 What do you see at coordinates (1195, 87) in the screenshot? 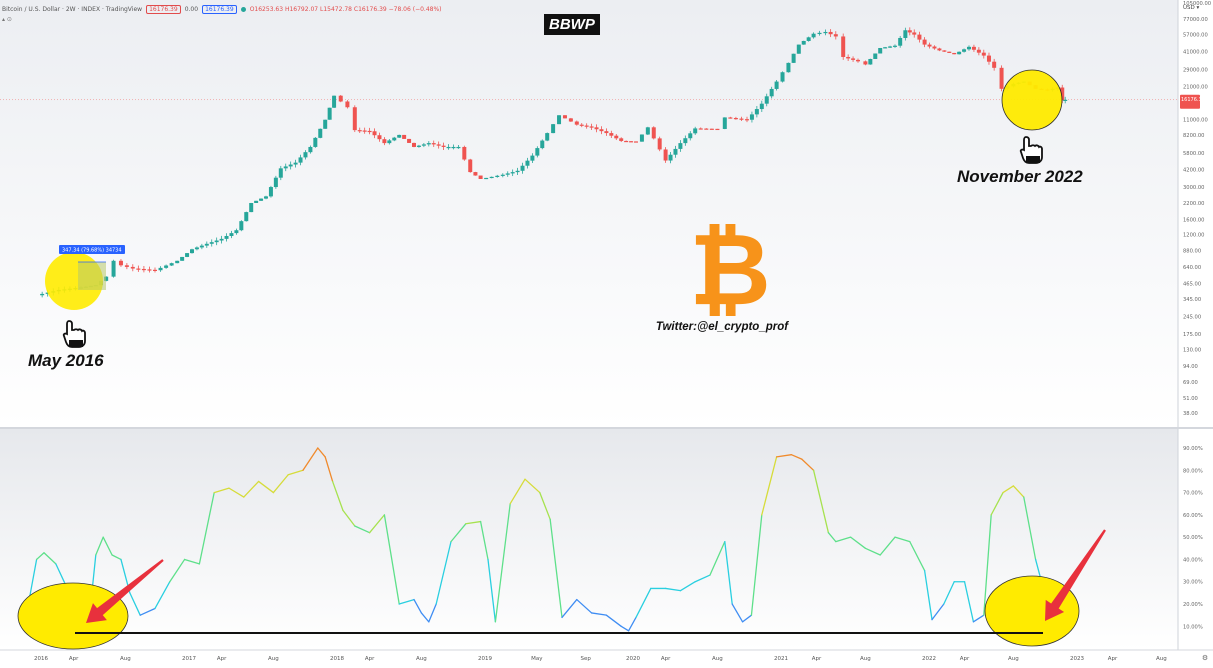
I see `price-axis-tick-label: 21000.00` at bounding box center [1195, 87].